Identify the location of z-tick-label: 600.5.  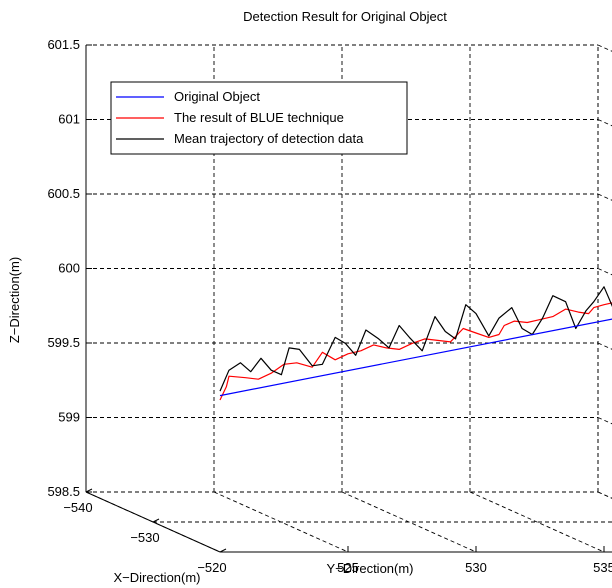
(63, 193).